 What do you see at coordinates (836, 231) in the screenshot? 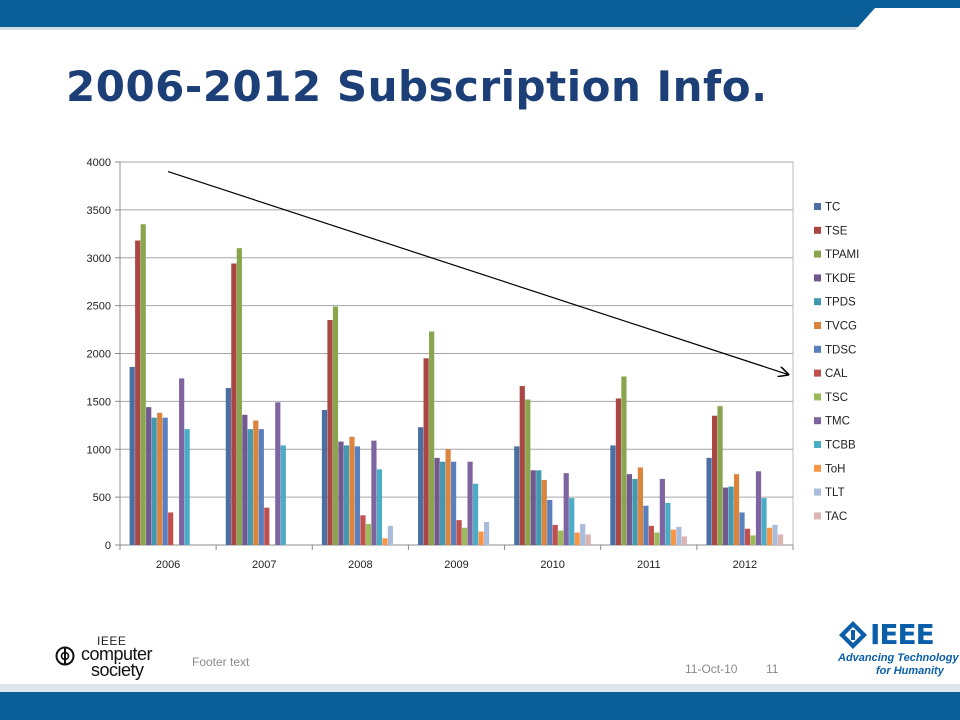
I see `legend-entry-tse: TSE` at bounding box center [836, 231].